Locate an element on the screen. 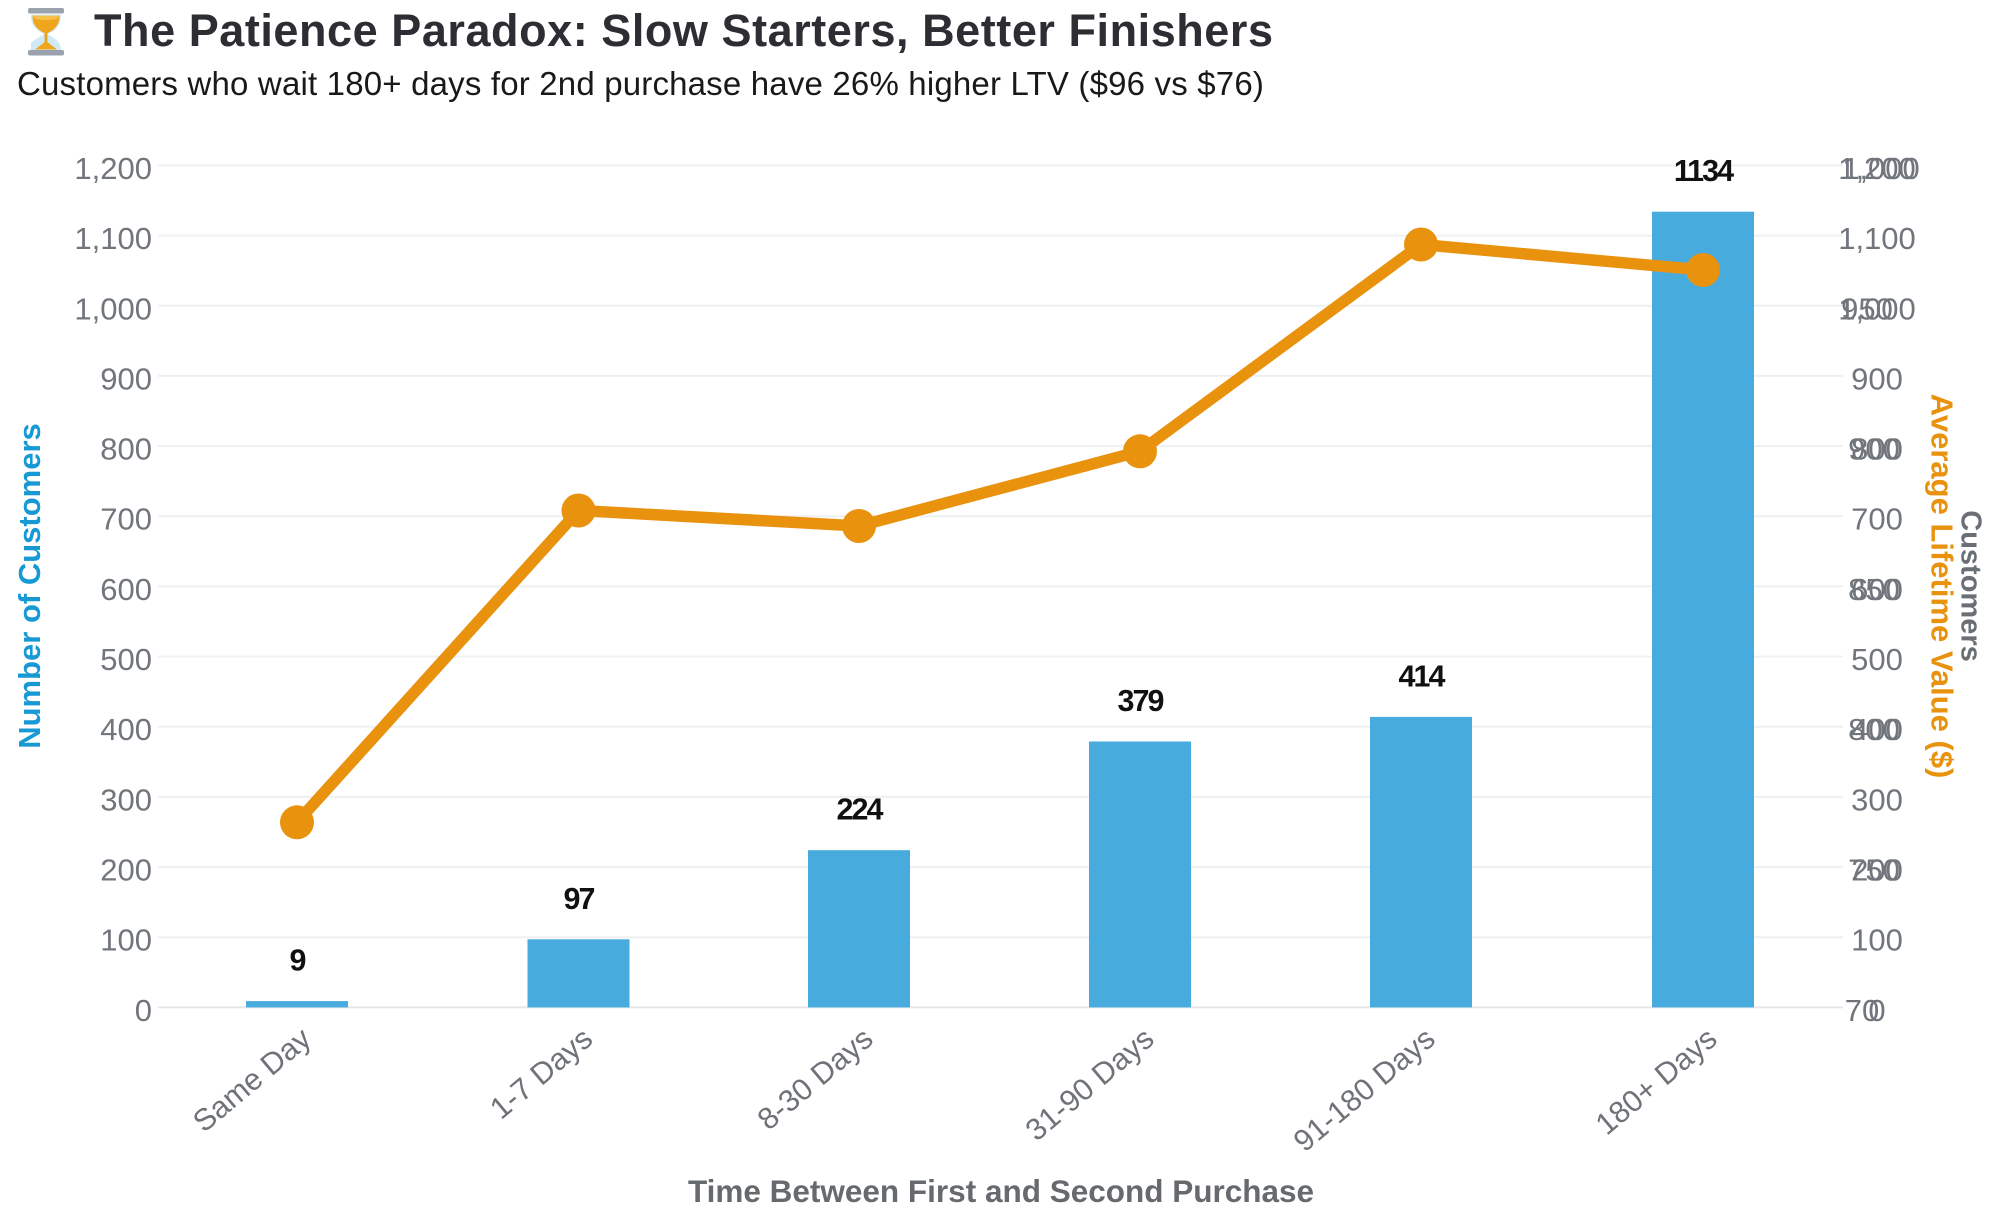 This screenshot has height=1223, width=1999. svg-text: 750 is located at coordinates (1874, 870).